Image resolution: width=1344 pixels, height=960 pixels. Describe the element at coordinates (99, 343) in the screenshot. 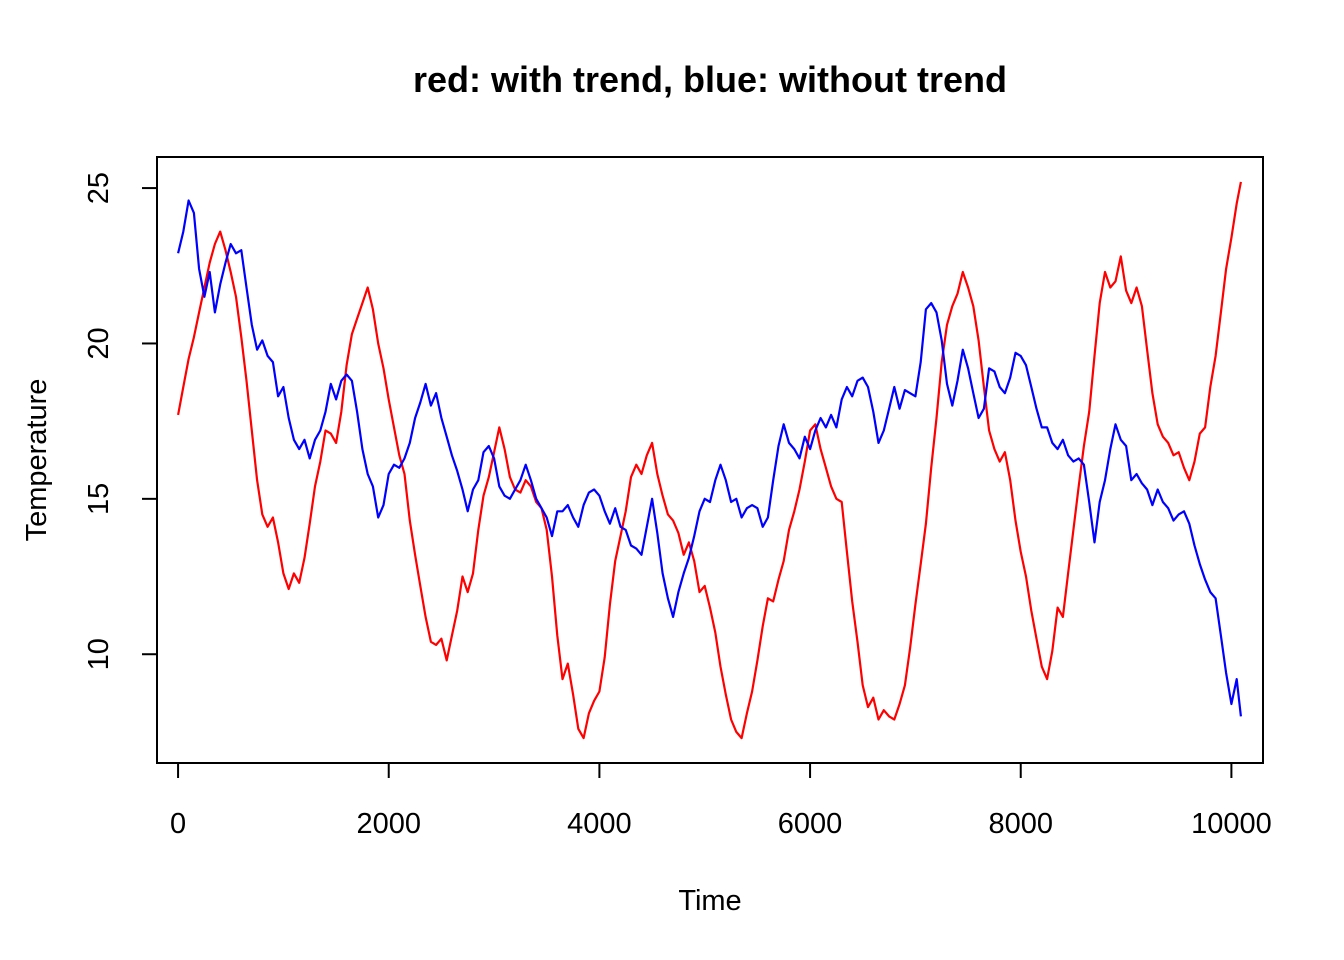

I see `y-tick-label: 20` at that location.